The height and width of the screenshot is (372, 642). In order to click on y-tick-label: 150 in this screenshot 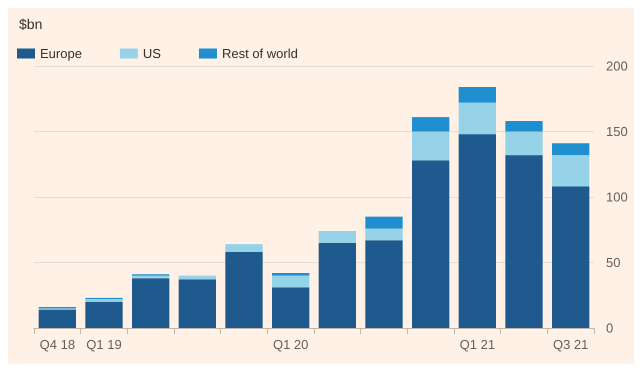, I will do `click(617, 131)`.